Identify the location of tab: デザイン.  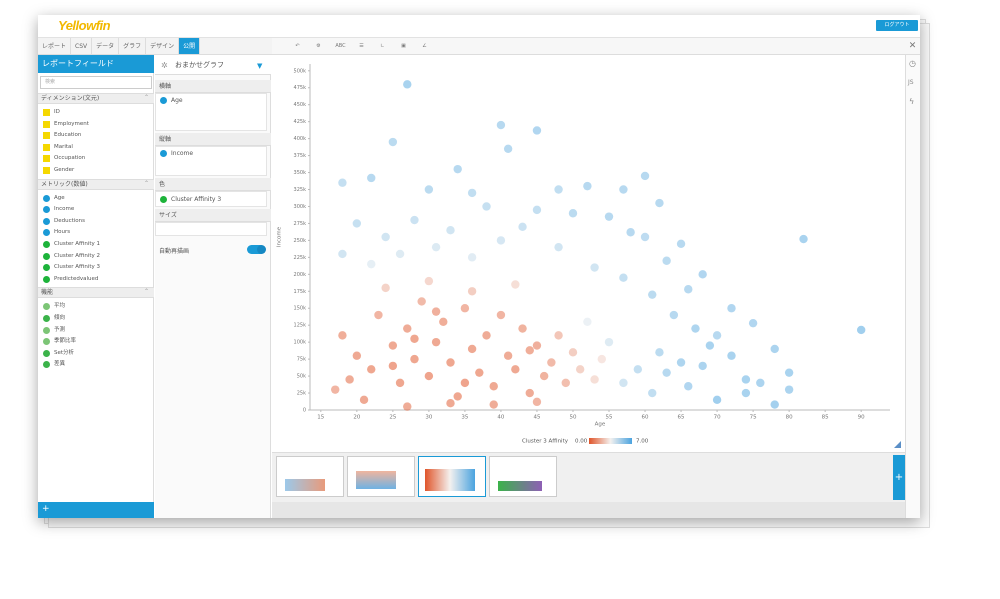
(163, 46).